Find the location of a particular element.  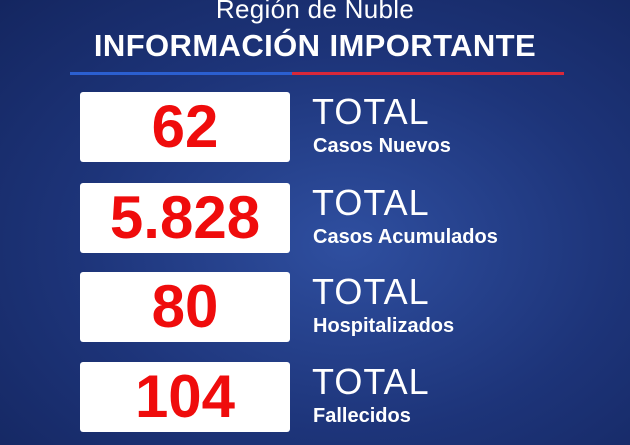

stat-value: 5.828 is located at coordinates (185, 217).